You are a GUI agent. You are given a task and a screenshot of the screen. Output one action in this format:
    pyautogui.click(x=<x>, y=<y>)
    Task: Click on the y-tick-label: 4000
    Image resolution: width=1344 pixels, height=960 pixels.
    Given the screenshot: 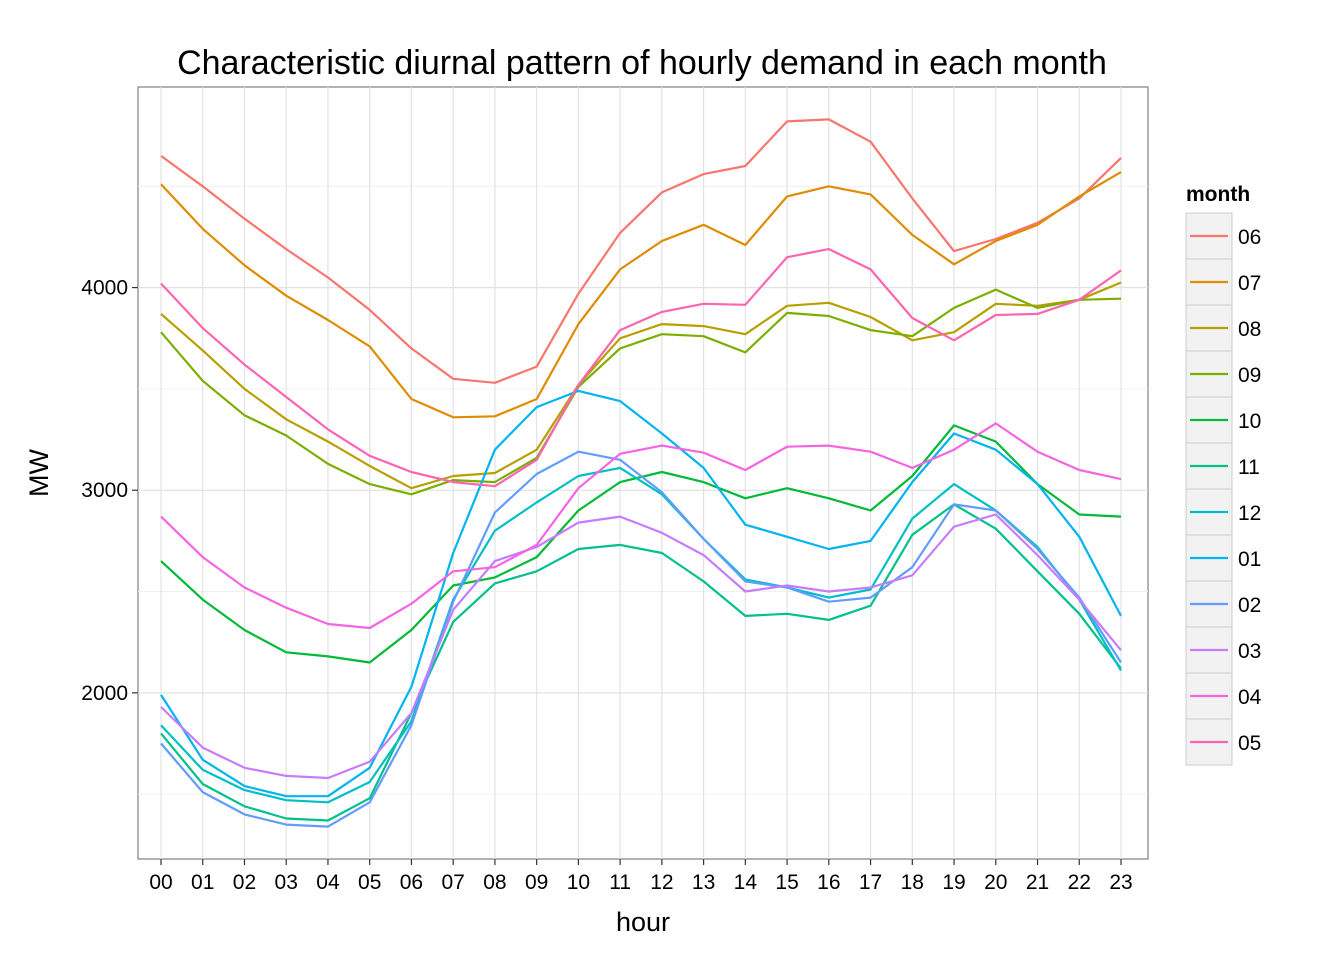 What is the action you would take?
    pyautogui.click(x=104, y=288)
    